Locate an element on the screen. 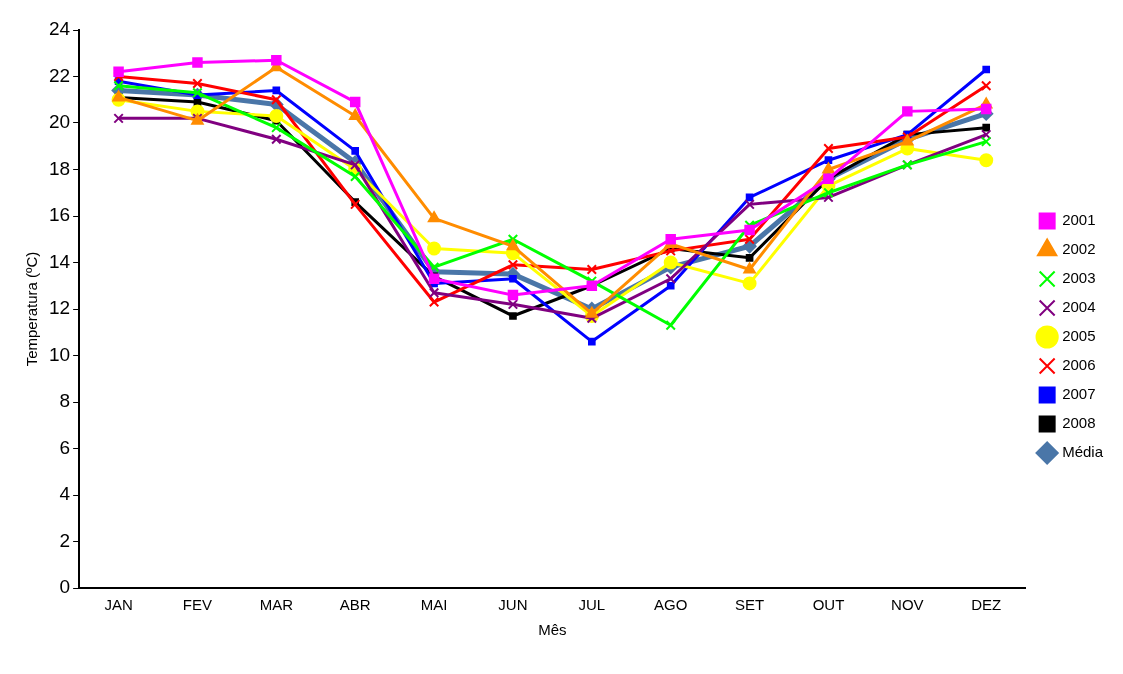  y-tick-label: 14 is located at coordinates (59, 261).